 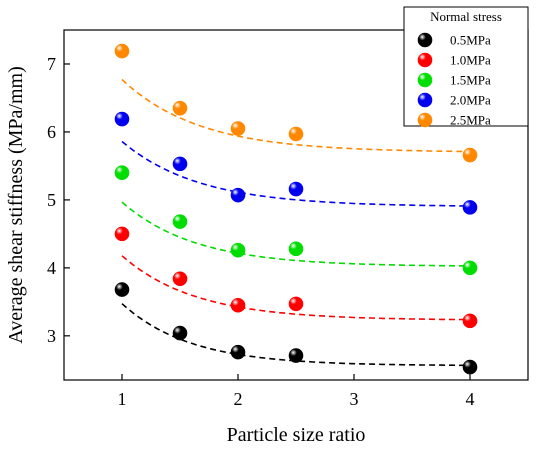 What do you see at coordinates (51, 268) in the screenshot?
I see `y-tick-label: 4` at bounding box center [51, 268].